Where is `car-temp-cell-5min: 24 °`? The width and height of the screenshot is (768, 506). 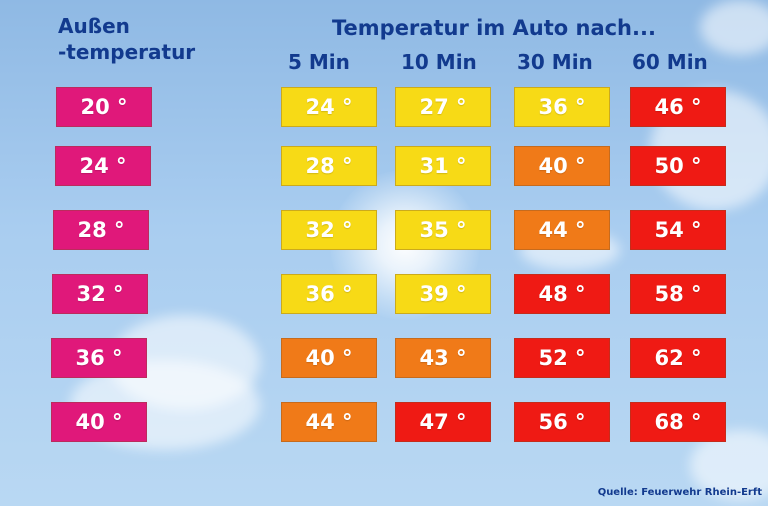 car-temp-cell-5min: 24 ° is located at coordinates (329, 107).